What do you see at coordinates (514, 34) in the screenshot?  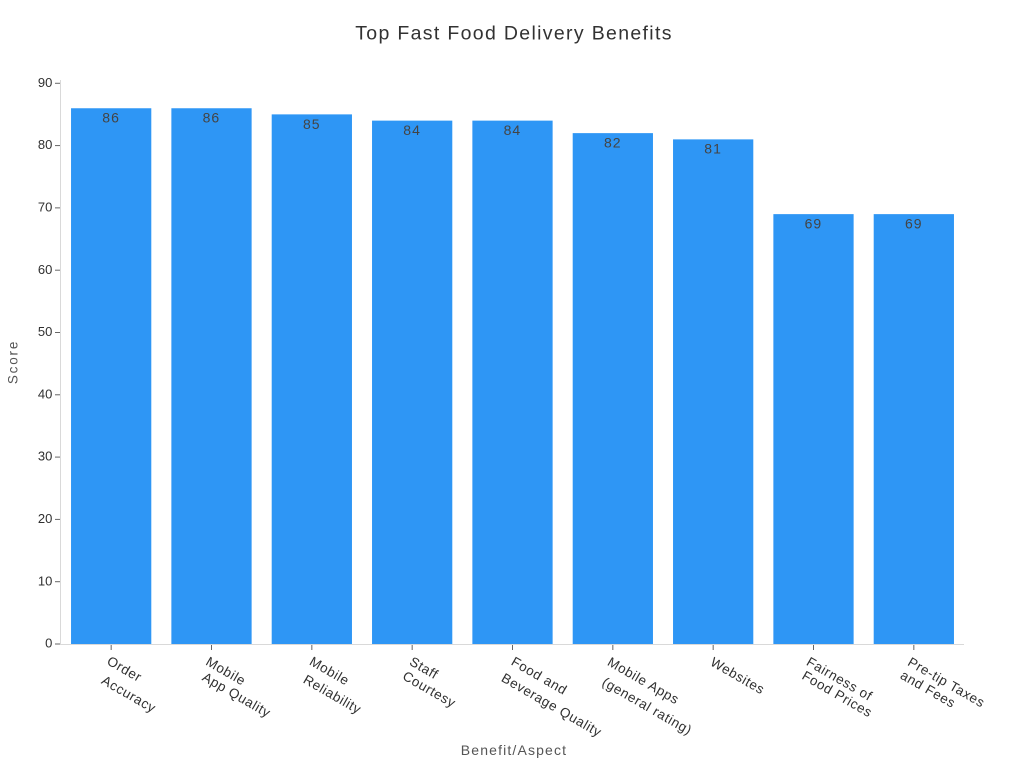 I see `svg-text:Top Fast Food Delivery Benefit: Top Fast Food Delivery Benefits` at bounding box center [514, 34].